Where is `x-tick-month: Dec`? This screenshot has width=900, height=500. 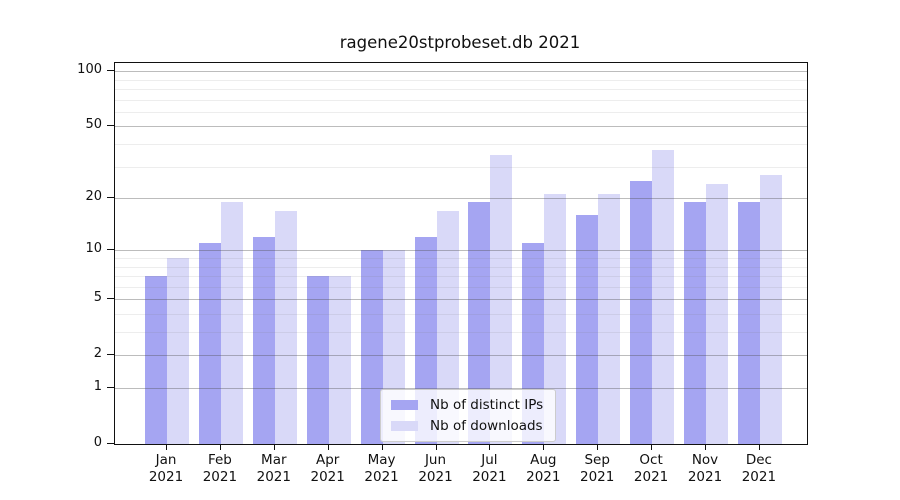 x-tick-month: Dec is located at coordinates (758, 460).